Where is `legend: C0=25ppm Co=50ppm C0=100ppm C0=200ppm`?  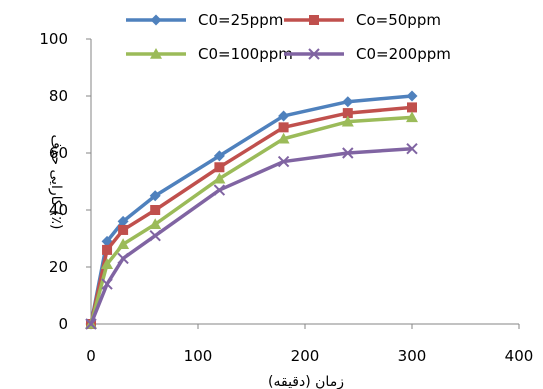
legend: C0=25ppm Co=50ppm C0=100ppm C0=200ppm is located at coordinates (288, 37).